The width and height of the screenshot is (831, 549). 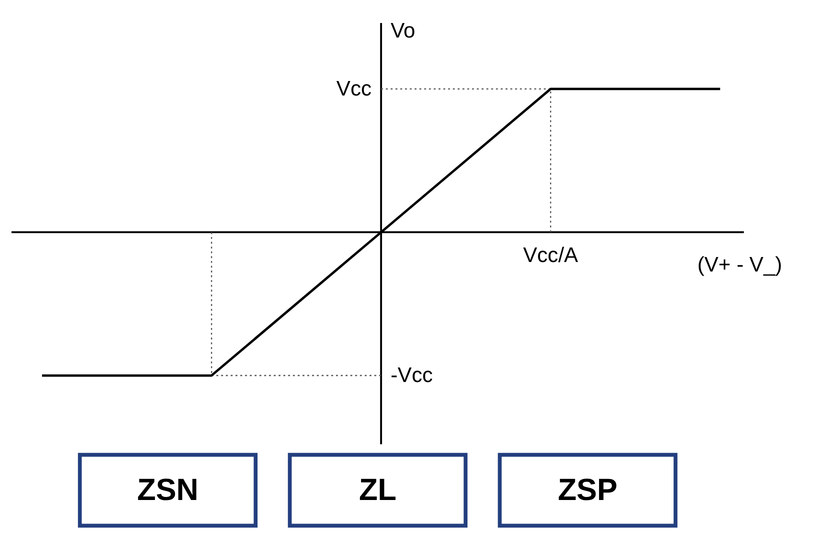 I want to click on text: ZL, so click(x=377, y=489).